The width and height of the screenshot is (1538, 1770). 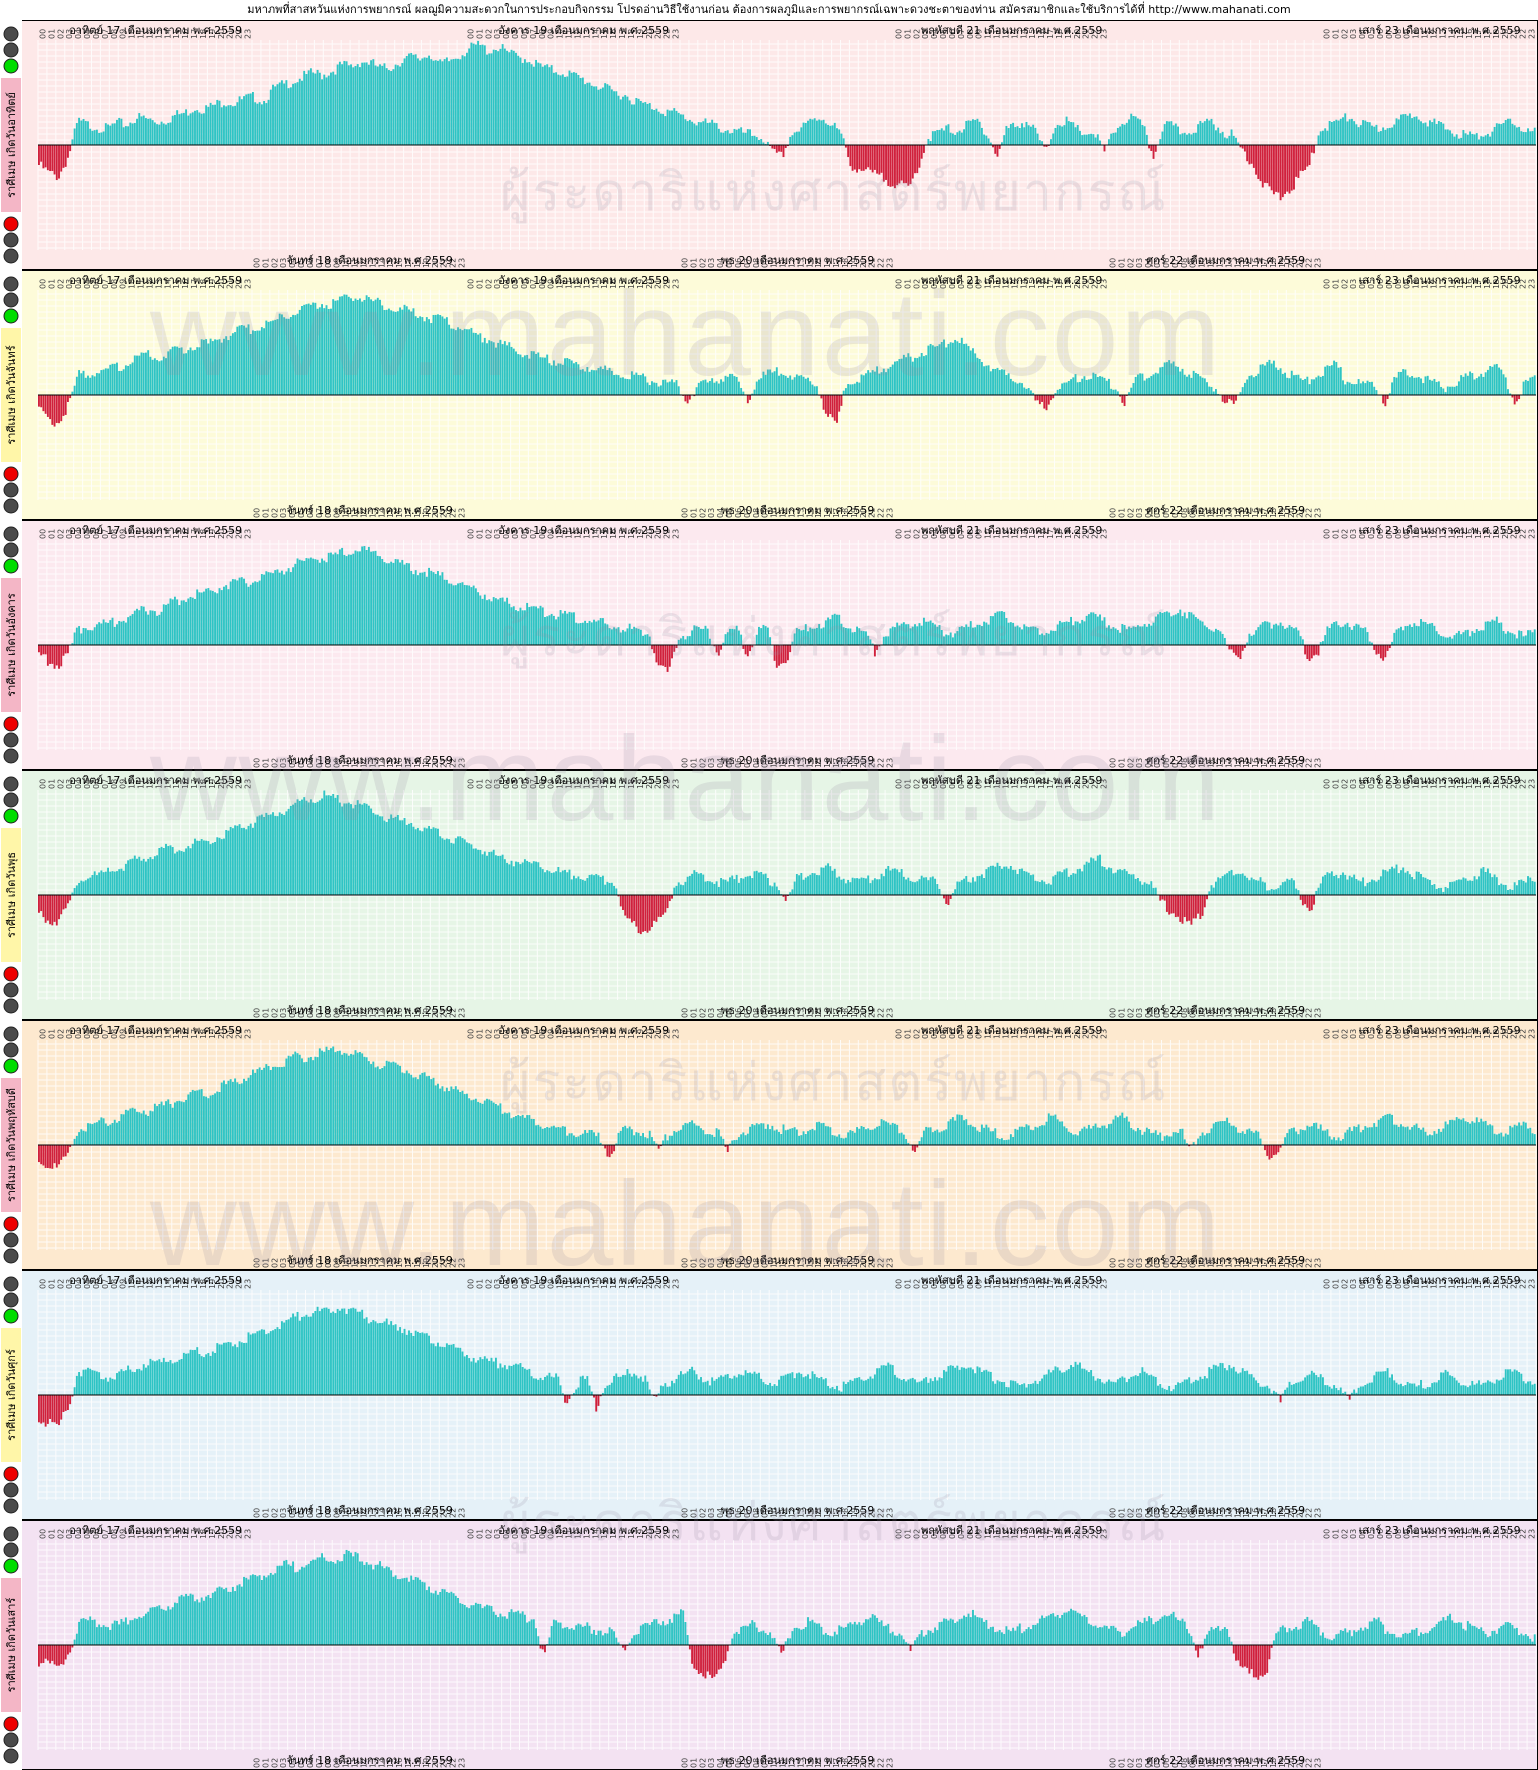 I want to click on hour-tick-label: 10, so click(x=346, y=1263).